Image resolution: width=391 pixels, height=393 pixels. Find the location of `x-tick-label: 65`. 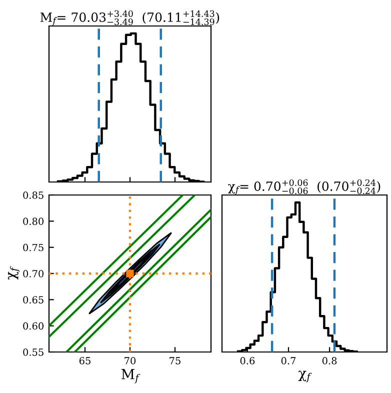

x-tick-label: 65 is located at coordinates (84, 360).